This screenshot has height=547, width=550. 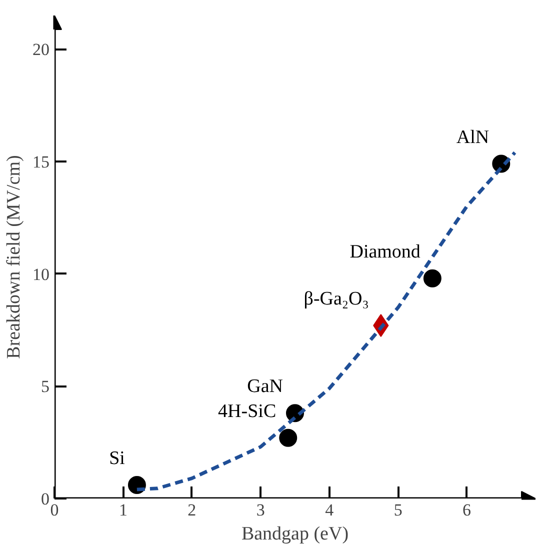 I want to click on y-tick-label: 15, so click(x=41, y=162).